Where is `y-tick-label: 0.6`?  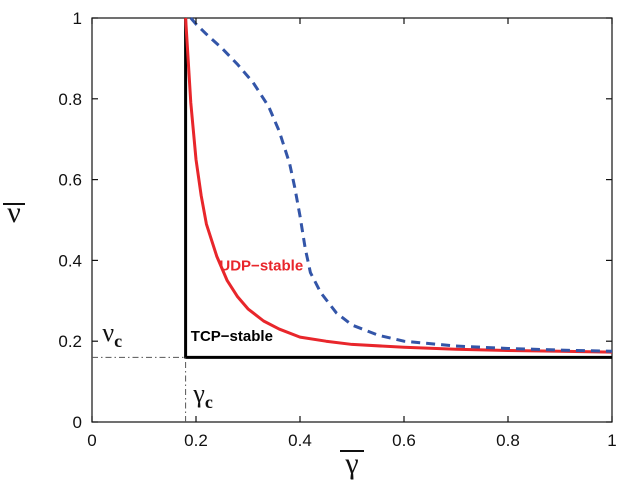 y-tick-label: 0.6 is located at coordinates (70, 180).